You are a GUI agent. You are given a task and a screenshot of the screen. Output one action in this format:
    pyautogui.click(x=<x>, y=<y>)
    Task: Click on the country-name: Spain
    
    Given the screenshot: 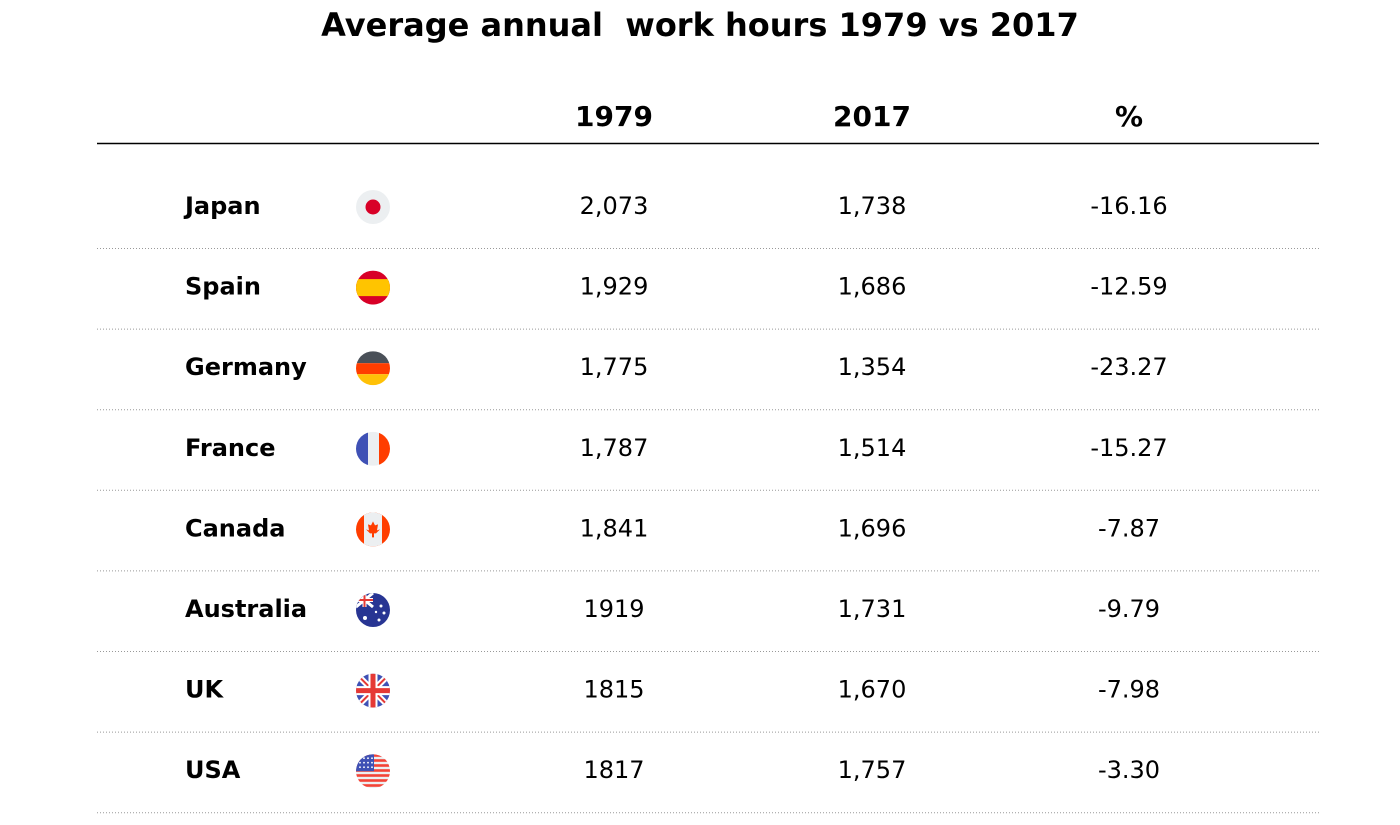 What is the action you would take?
    pyautogui.click(x=223, y=287)
    